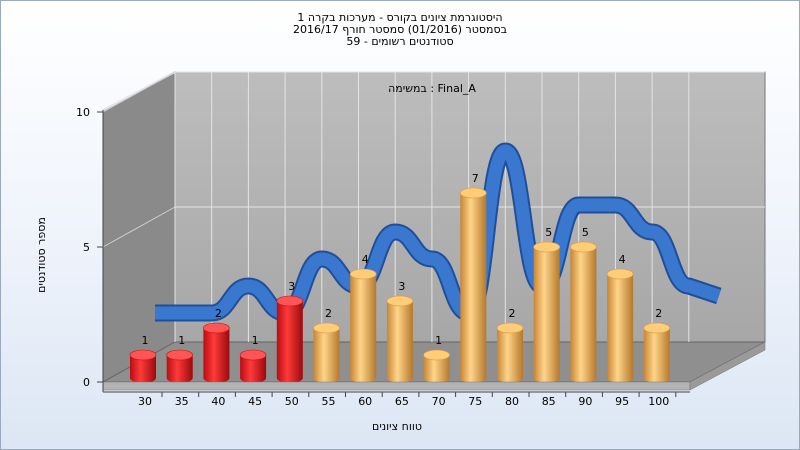 The image size is (800, 450). Describe the element at coordinates (585, 401) in the screenshot. I see `x-tick-label: 90` at that location.